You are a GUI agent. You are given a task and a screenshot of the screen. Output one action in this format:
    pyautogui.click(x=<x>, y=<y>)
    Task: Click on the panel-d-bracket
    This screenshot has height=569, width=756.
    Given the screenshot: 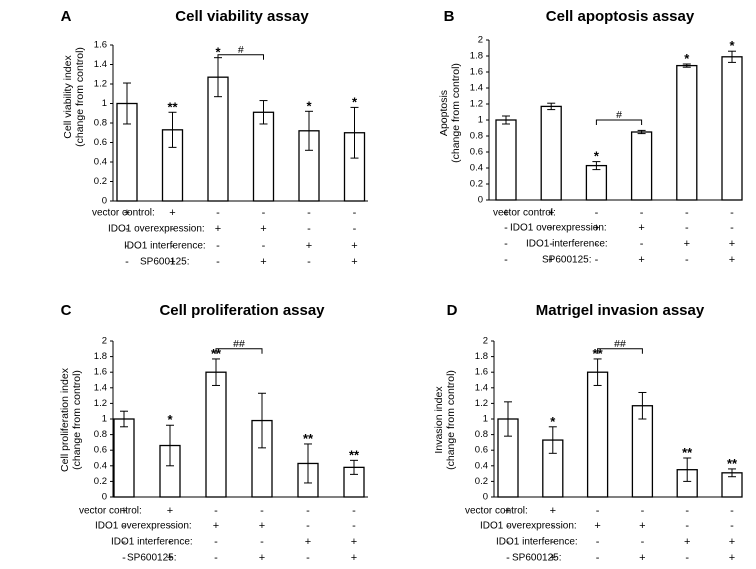 What is the action you would take?
    pyautogui.click(x=620, y=351)
    